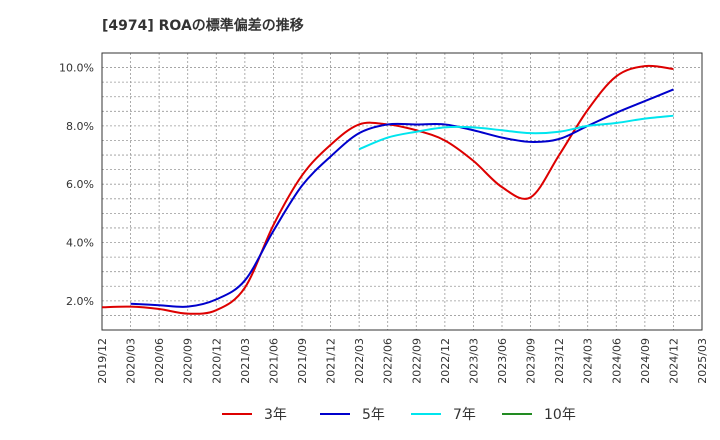  What do you see at coordinates (131, 361) in the screenshot?
I see `x-tick-label: 2020/03` at bounding box center [131, 361].